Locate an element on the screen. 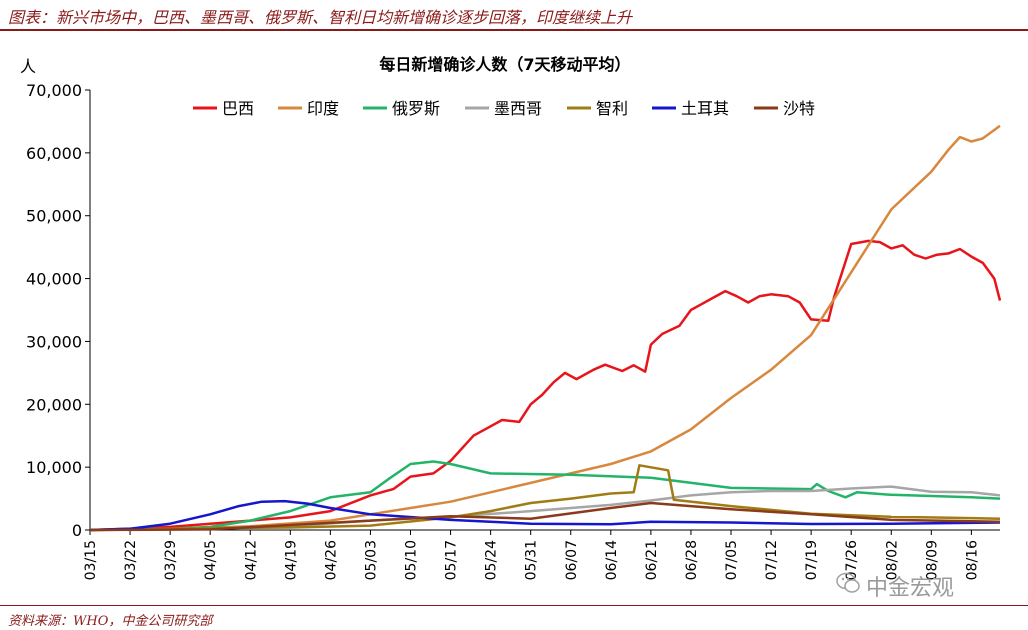  top-divider is located at coordinates (514, 30).